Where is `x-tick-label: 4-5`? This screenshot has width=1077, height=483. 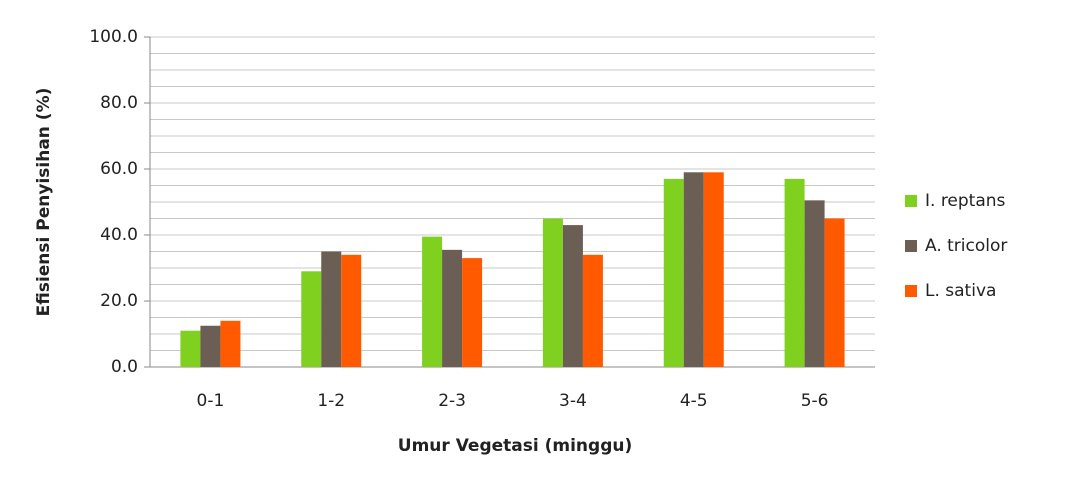
x-tick-label: 4-5 is located at coordinates (694, 401).